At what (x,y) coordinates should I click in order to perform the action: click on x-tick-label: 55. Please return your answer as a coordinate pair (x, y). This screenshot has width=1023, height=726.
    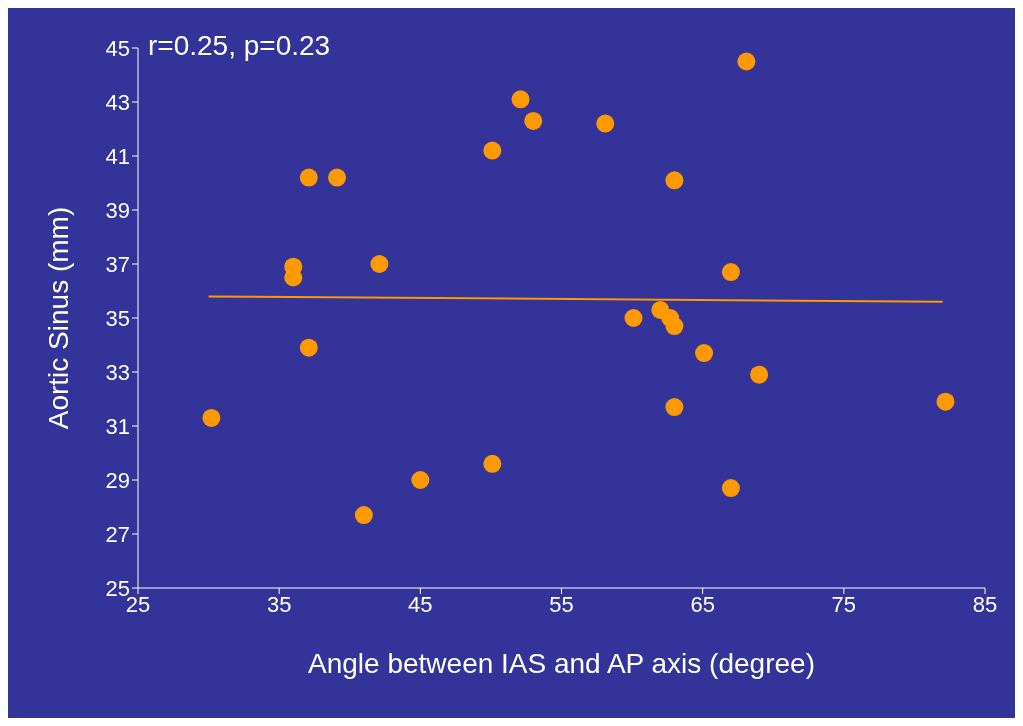
    Looking at the image, I should click on (561, 604).